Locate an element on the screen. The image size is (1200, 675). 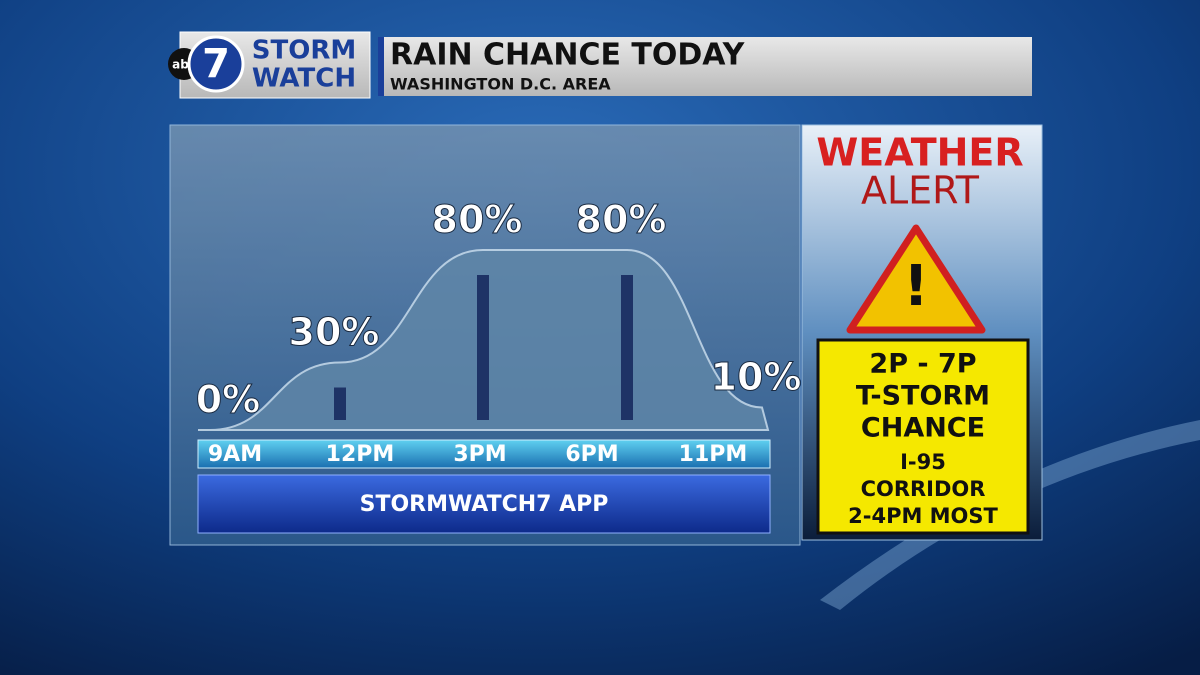
alert-box-line: I-95 is located at coordinates (923, 462).